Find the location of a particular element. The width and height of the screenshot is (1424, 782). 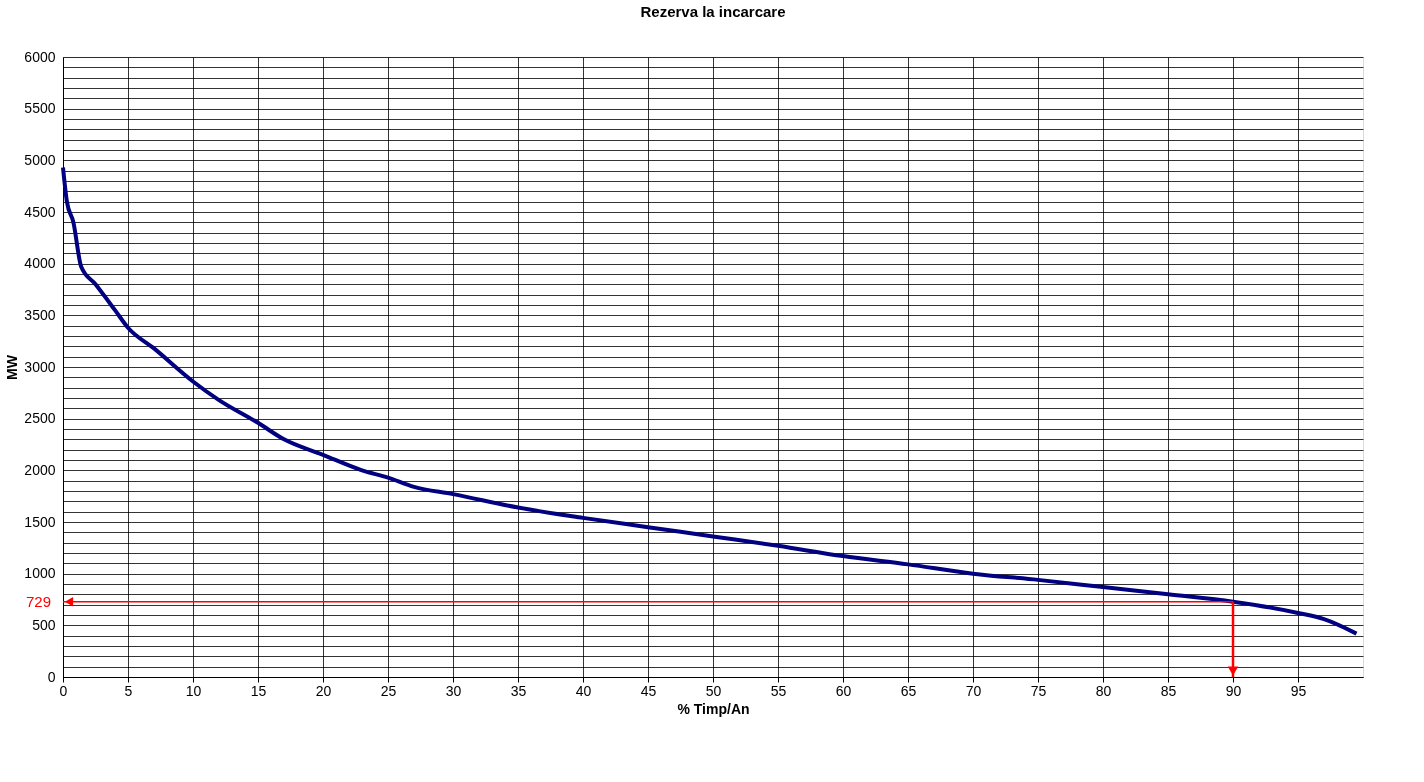

y-tick-label: 5500 is located at coordinates (40, 108).